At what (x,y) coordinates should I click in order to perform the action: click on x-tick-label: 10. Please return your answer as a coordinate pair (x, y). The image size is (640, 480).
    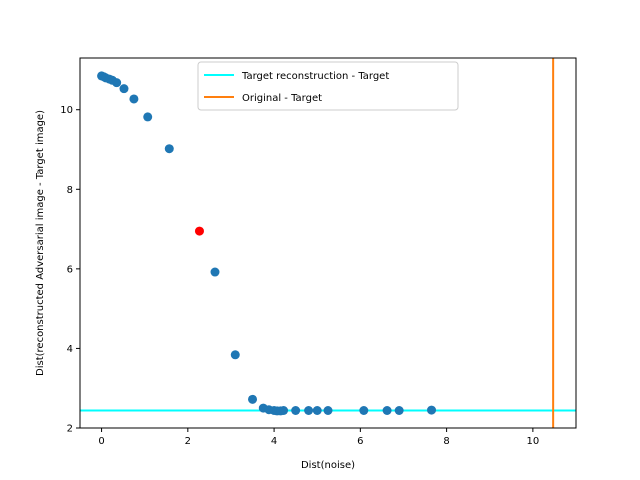
    Looking at the image, I should click on (533, 441).